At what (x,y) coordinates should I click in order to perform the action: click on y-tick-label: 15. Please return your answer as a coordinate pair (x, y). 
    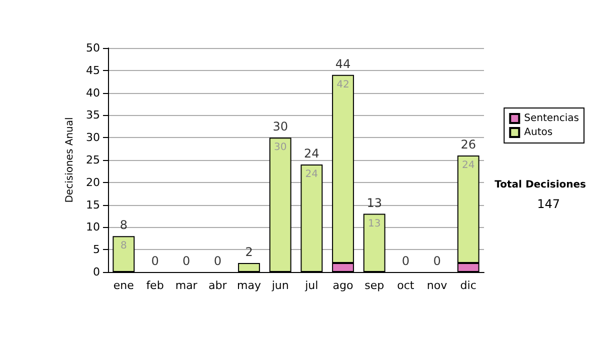
    Looking at the image, I should click on (93, 205).